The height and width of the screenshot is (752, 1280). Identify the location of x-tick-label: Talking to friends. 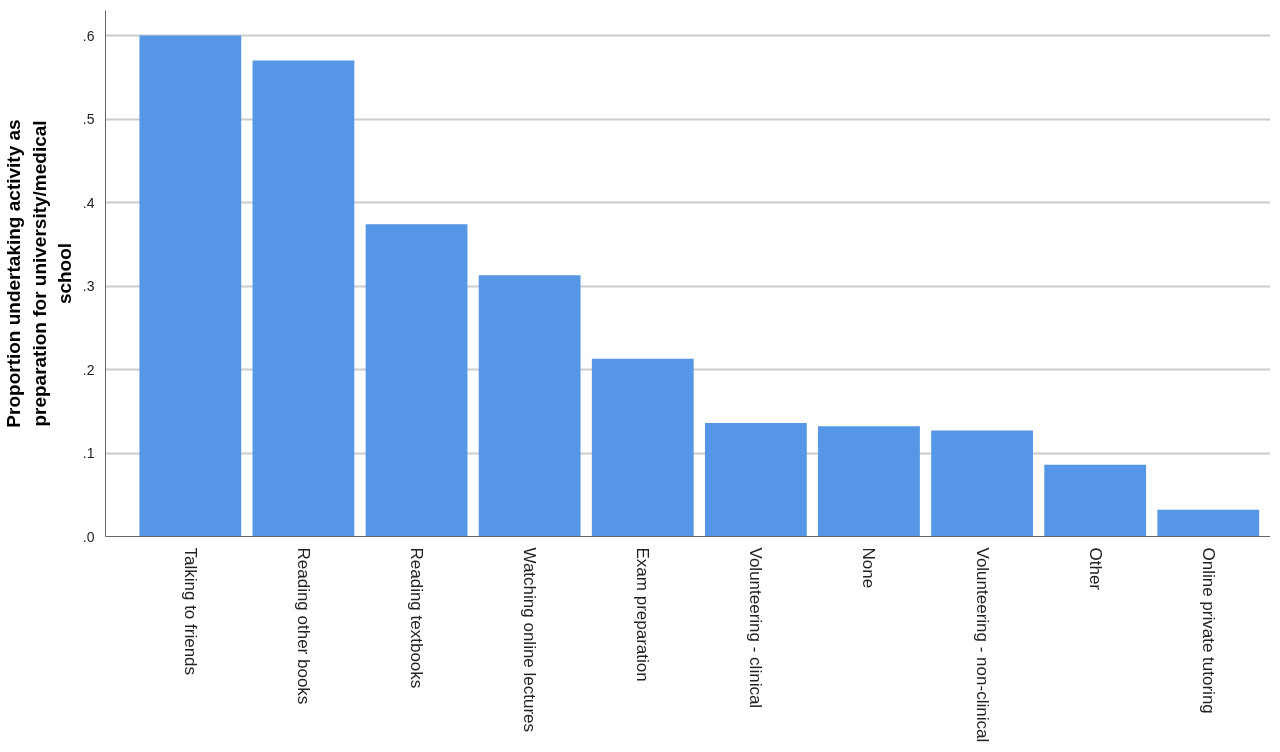
(190, 611).